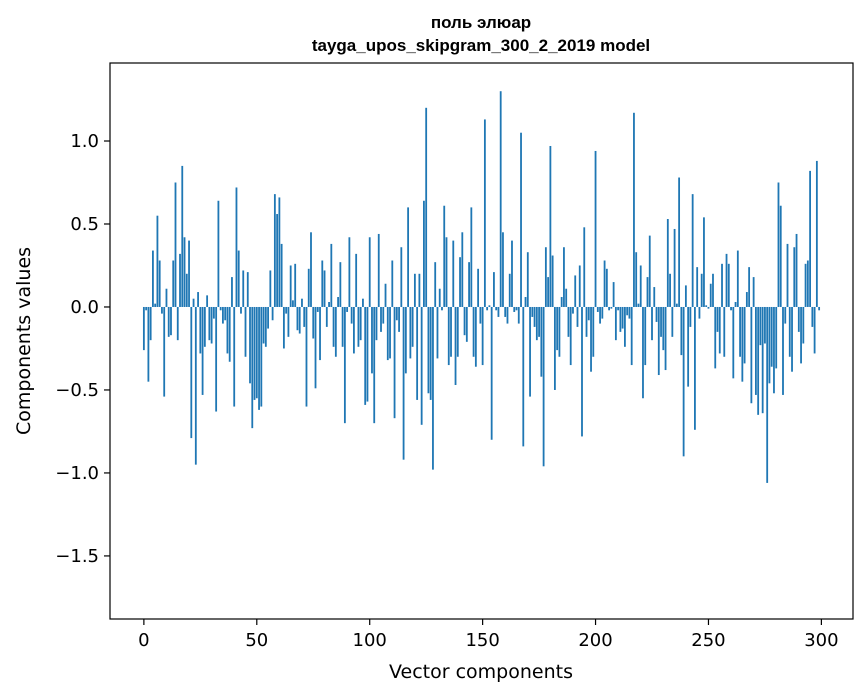 This screenshot has width=867, height=696. Describe the element at coordinates (481, 45) in the screenshot. I see `chart-subtitle: tayga_upos_skipgram_300_2_2019 model` at that location.